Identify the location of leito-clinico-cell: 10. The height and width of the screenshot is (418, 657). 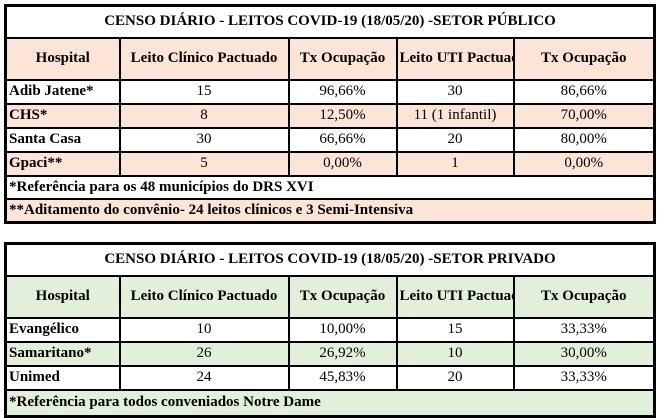
(204, 330).